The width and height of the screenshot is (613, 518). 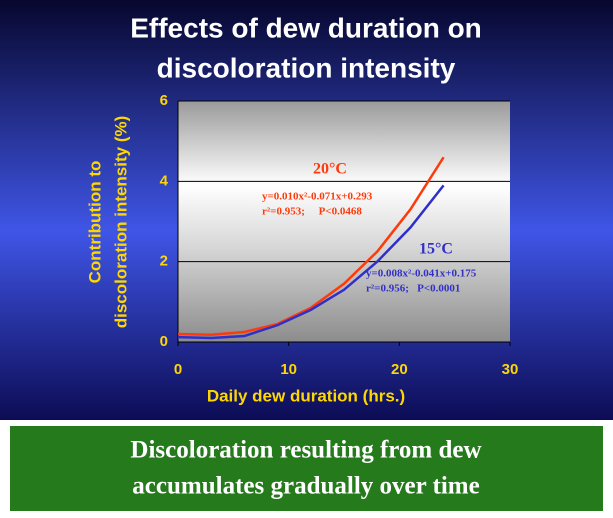 What do you see at coordinates (178, 369) in the screenshot?
I see `x-tick-label: 0` at bounding box center [178, 369].